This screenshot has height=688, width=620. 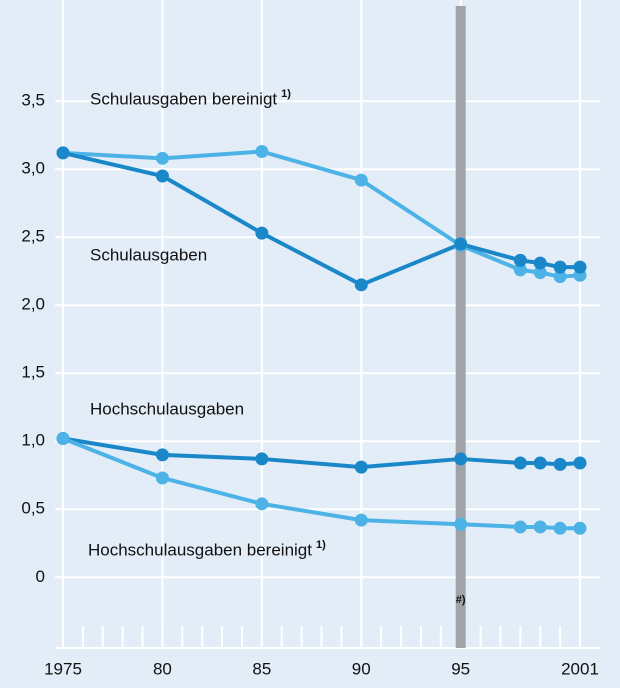 I want to click on x-tick-label: 1975, so click(x=63, y=668).